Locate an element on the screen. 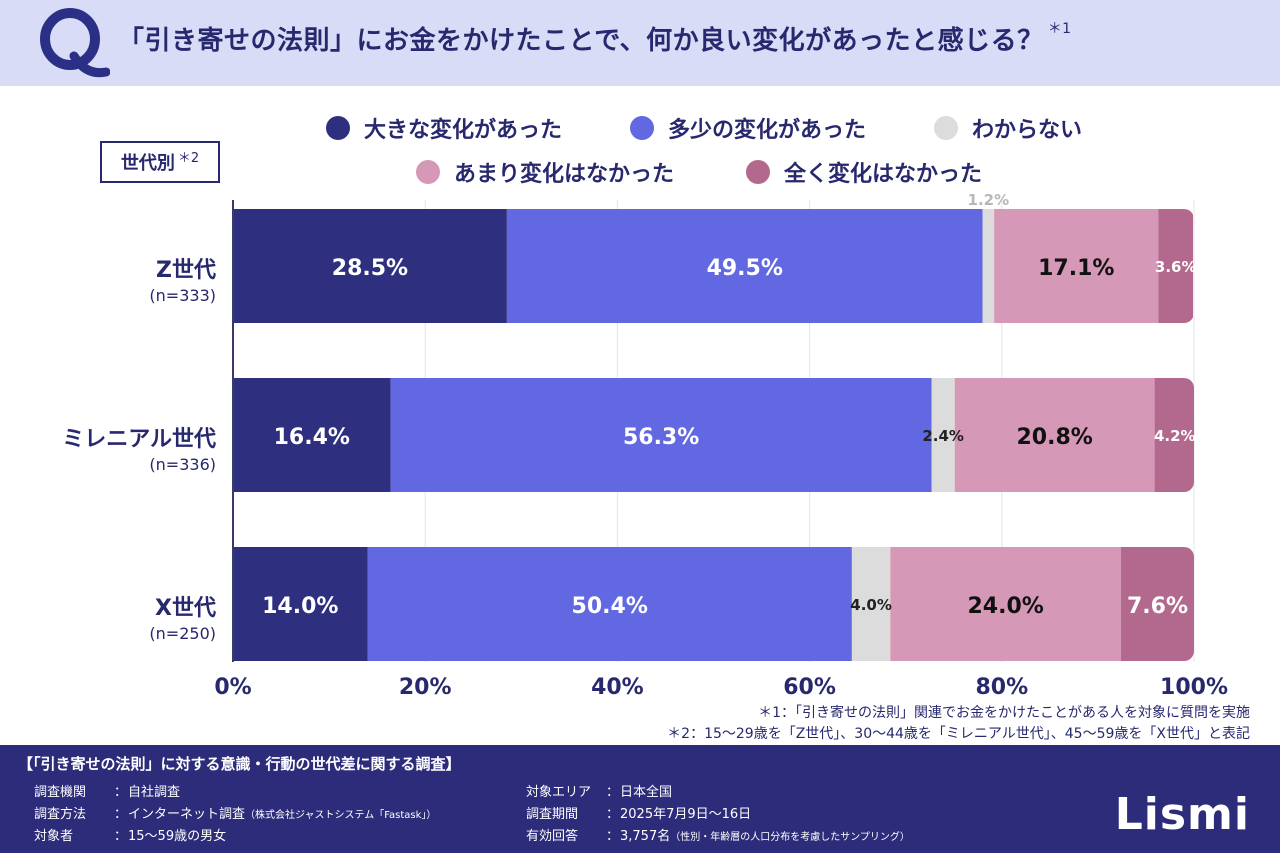 This screenshot has width=1280, height=853. footer-value: インターネット調査 is located at coordinates (187, 814).